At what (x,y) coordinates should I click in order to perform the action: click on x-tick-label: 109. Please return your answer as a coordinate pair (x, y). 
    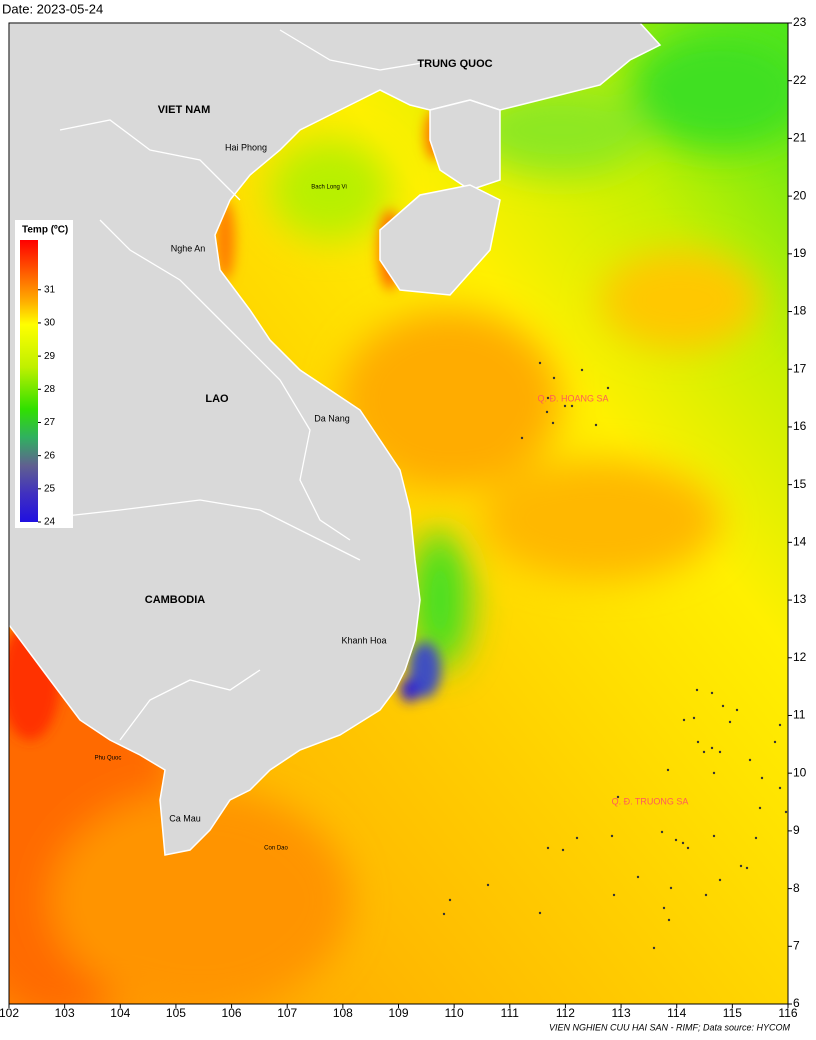
    Looking at the image, I should click on (398, 1013).